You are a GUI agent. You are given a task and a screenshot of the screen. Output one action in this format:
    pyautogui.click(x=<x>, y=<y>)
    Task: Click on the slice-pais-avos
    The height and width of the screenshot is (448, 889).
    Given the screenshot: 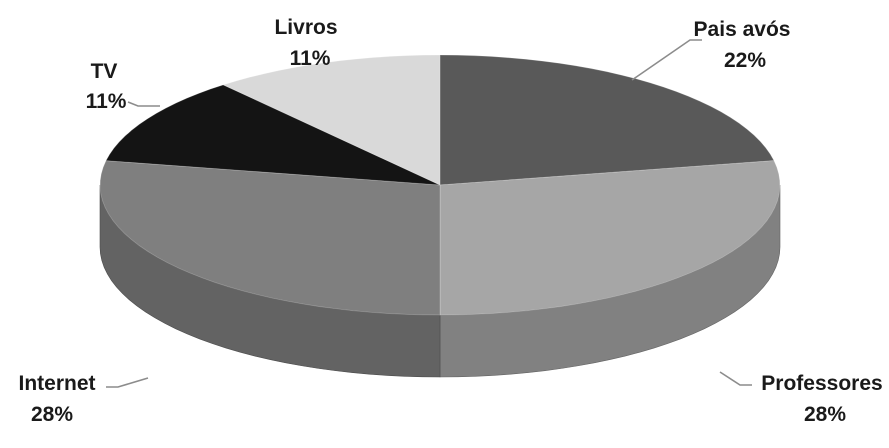 What is the action you would take?
    pyautogui.click(x=607, y=120)
    